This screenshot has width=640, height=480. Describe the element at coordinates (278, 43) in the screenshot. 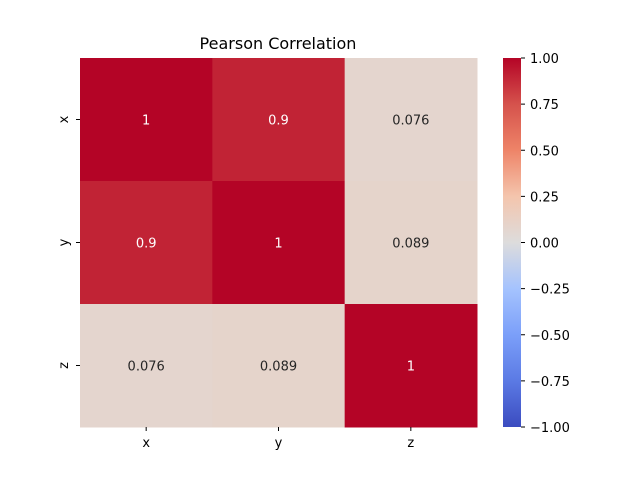

I see `chart-title: Pearson Correlation` at that location.